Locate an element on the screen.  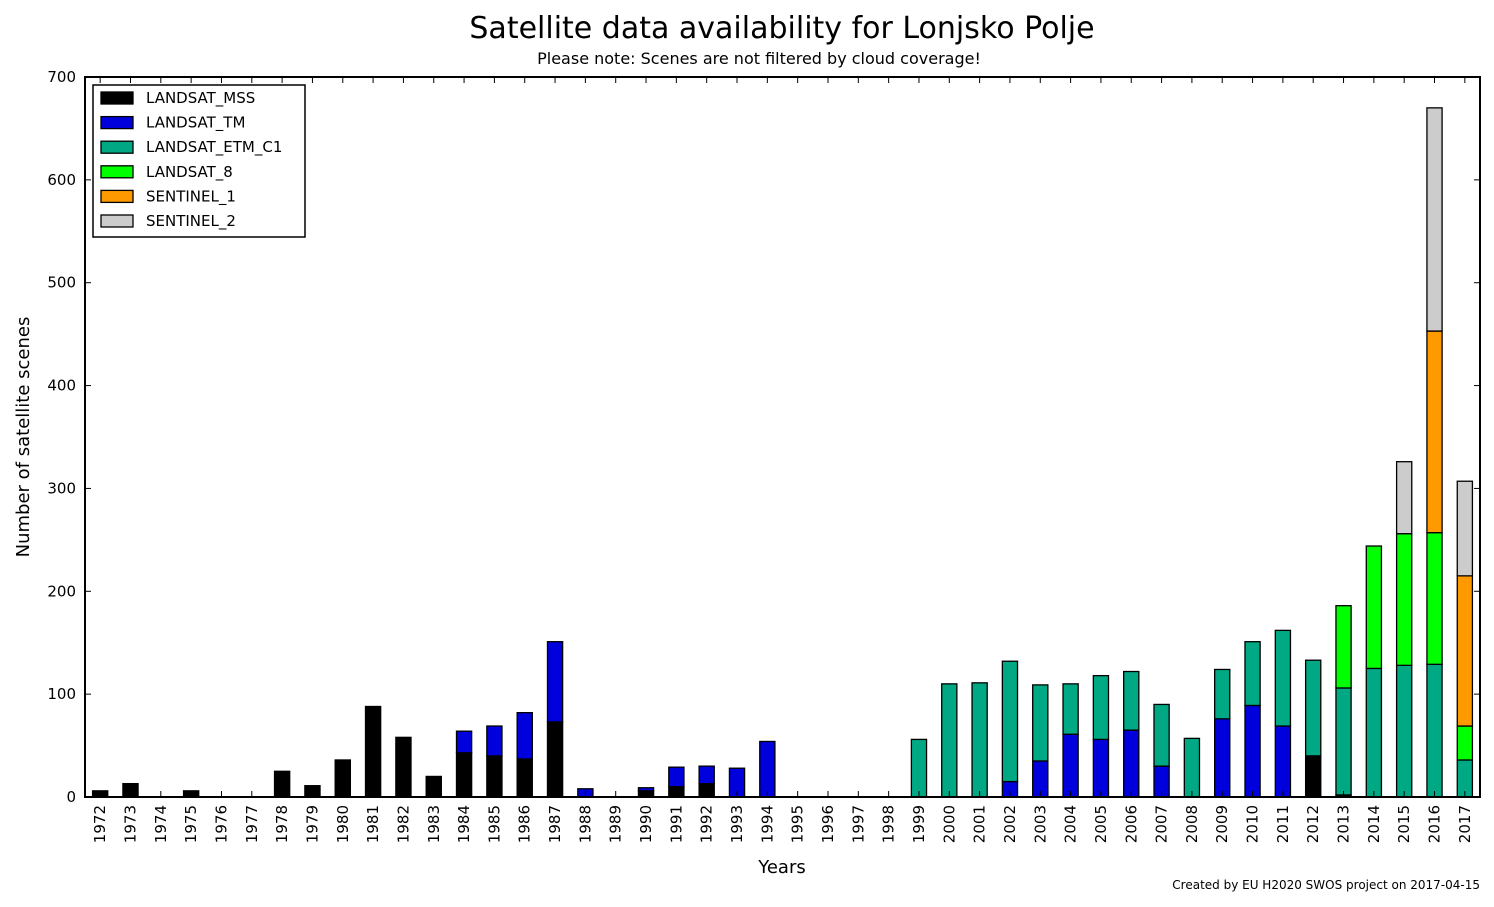
y-tick-label: 100 is located at coordinates (61, 694).